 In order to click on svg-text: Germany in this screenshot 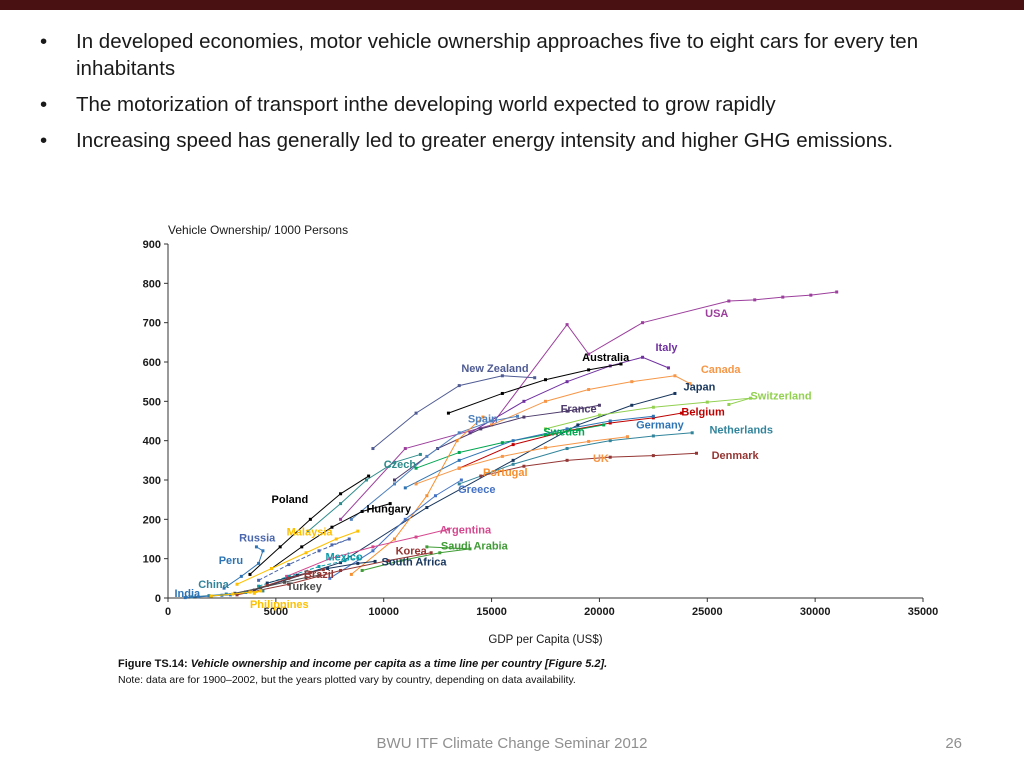, I will do `click(660, 425)`.